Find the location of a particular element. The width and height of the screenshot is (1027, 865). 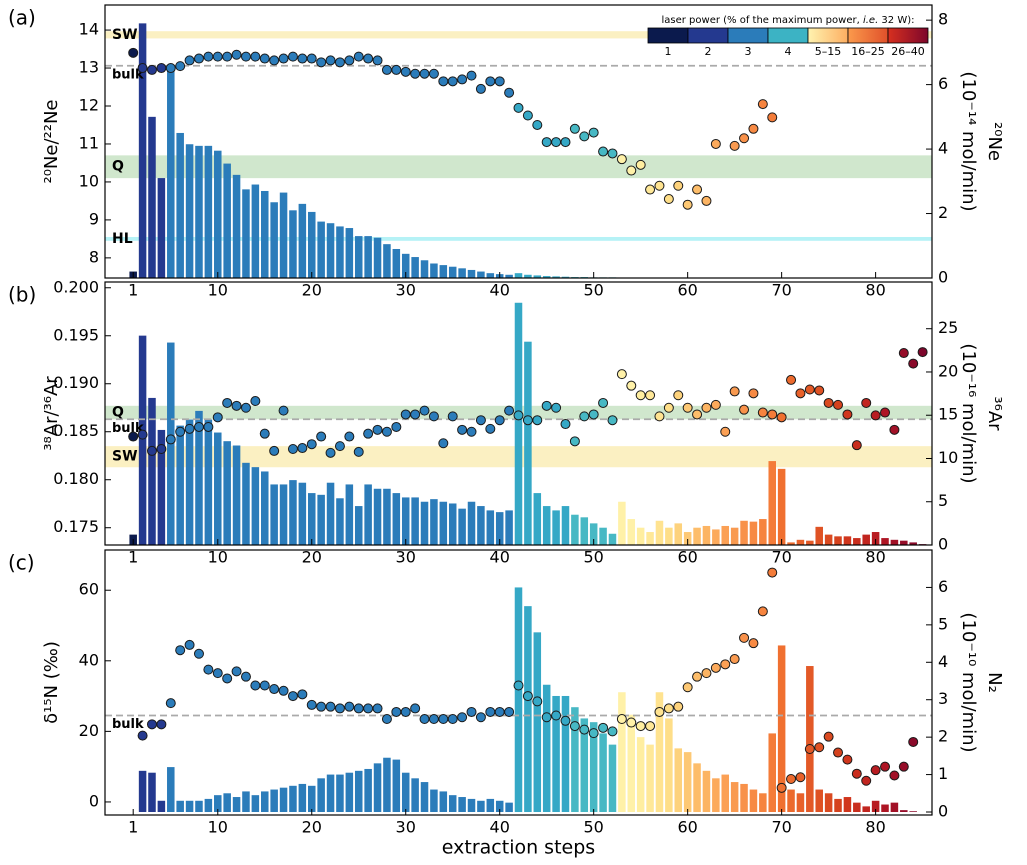

y-tick-label: 0.175 is located at coordinates (76, 526).